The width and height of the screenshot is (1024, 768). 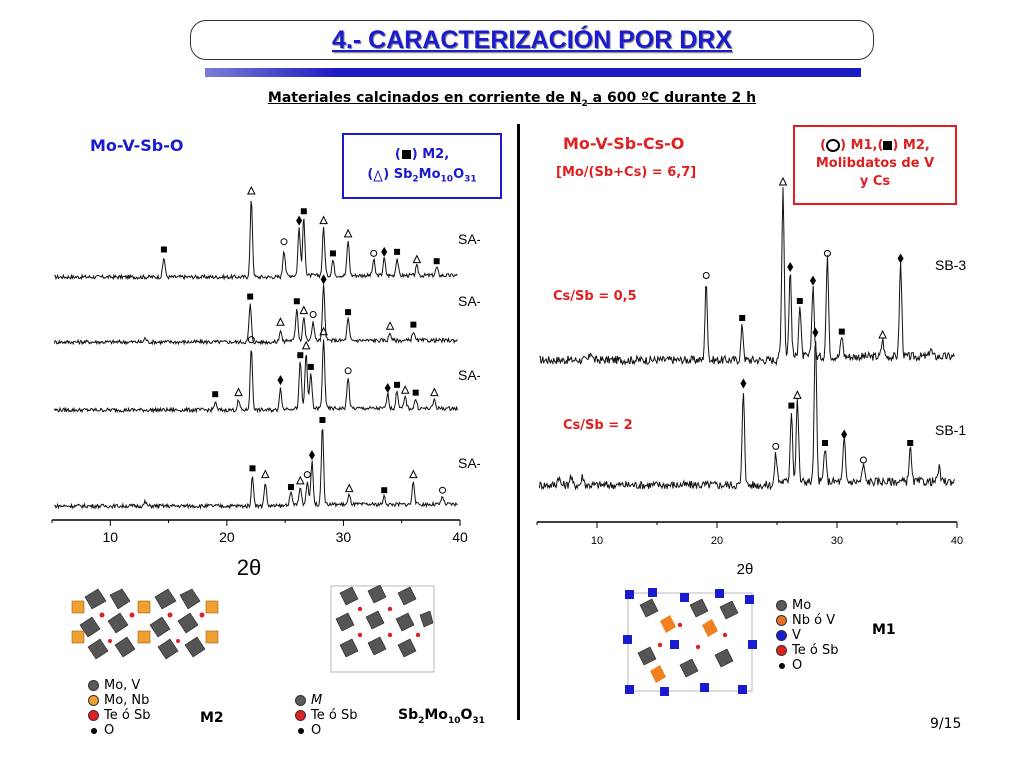 What do you see at coordinates (672, 98) in the screenshot?
I see `subtitle-suffix: a 600 ºC durante 2 h` at bounding box center [672, 98].